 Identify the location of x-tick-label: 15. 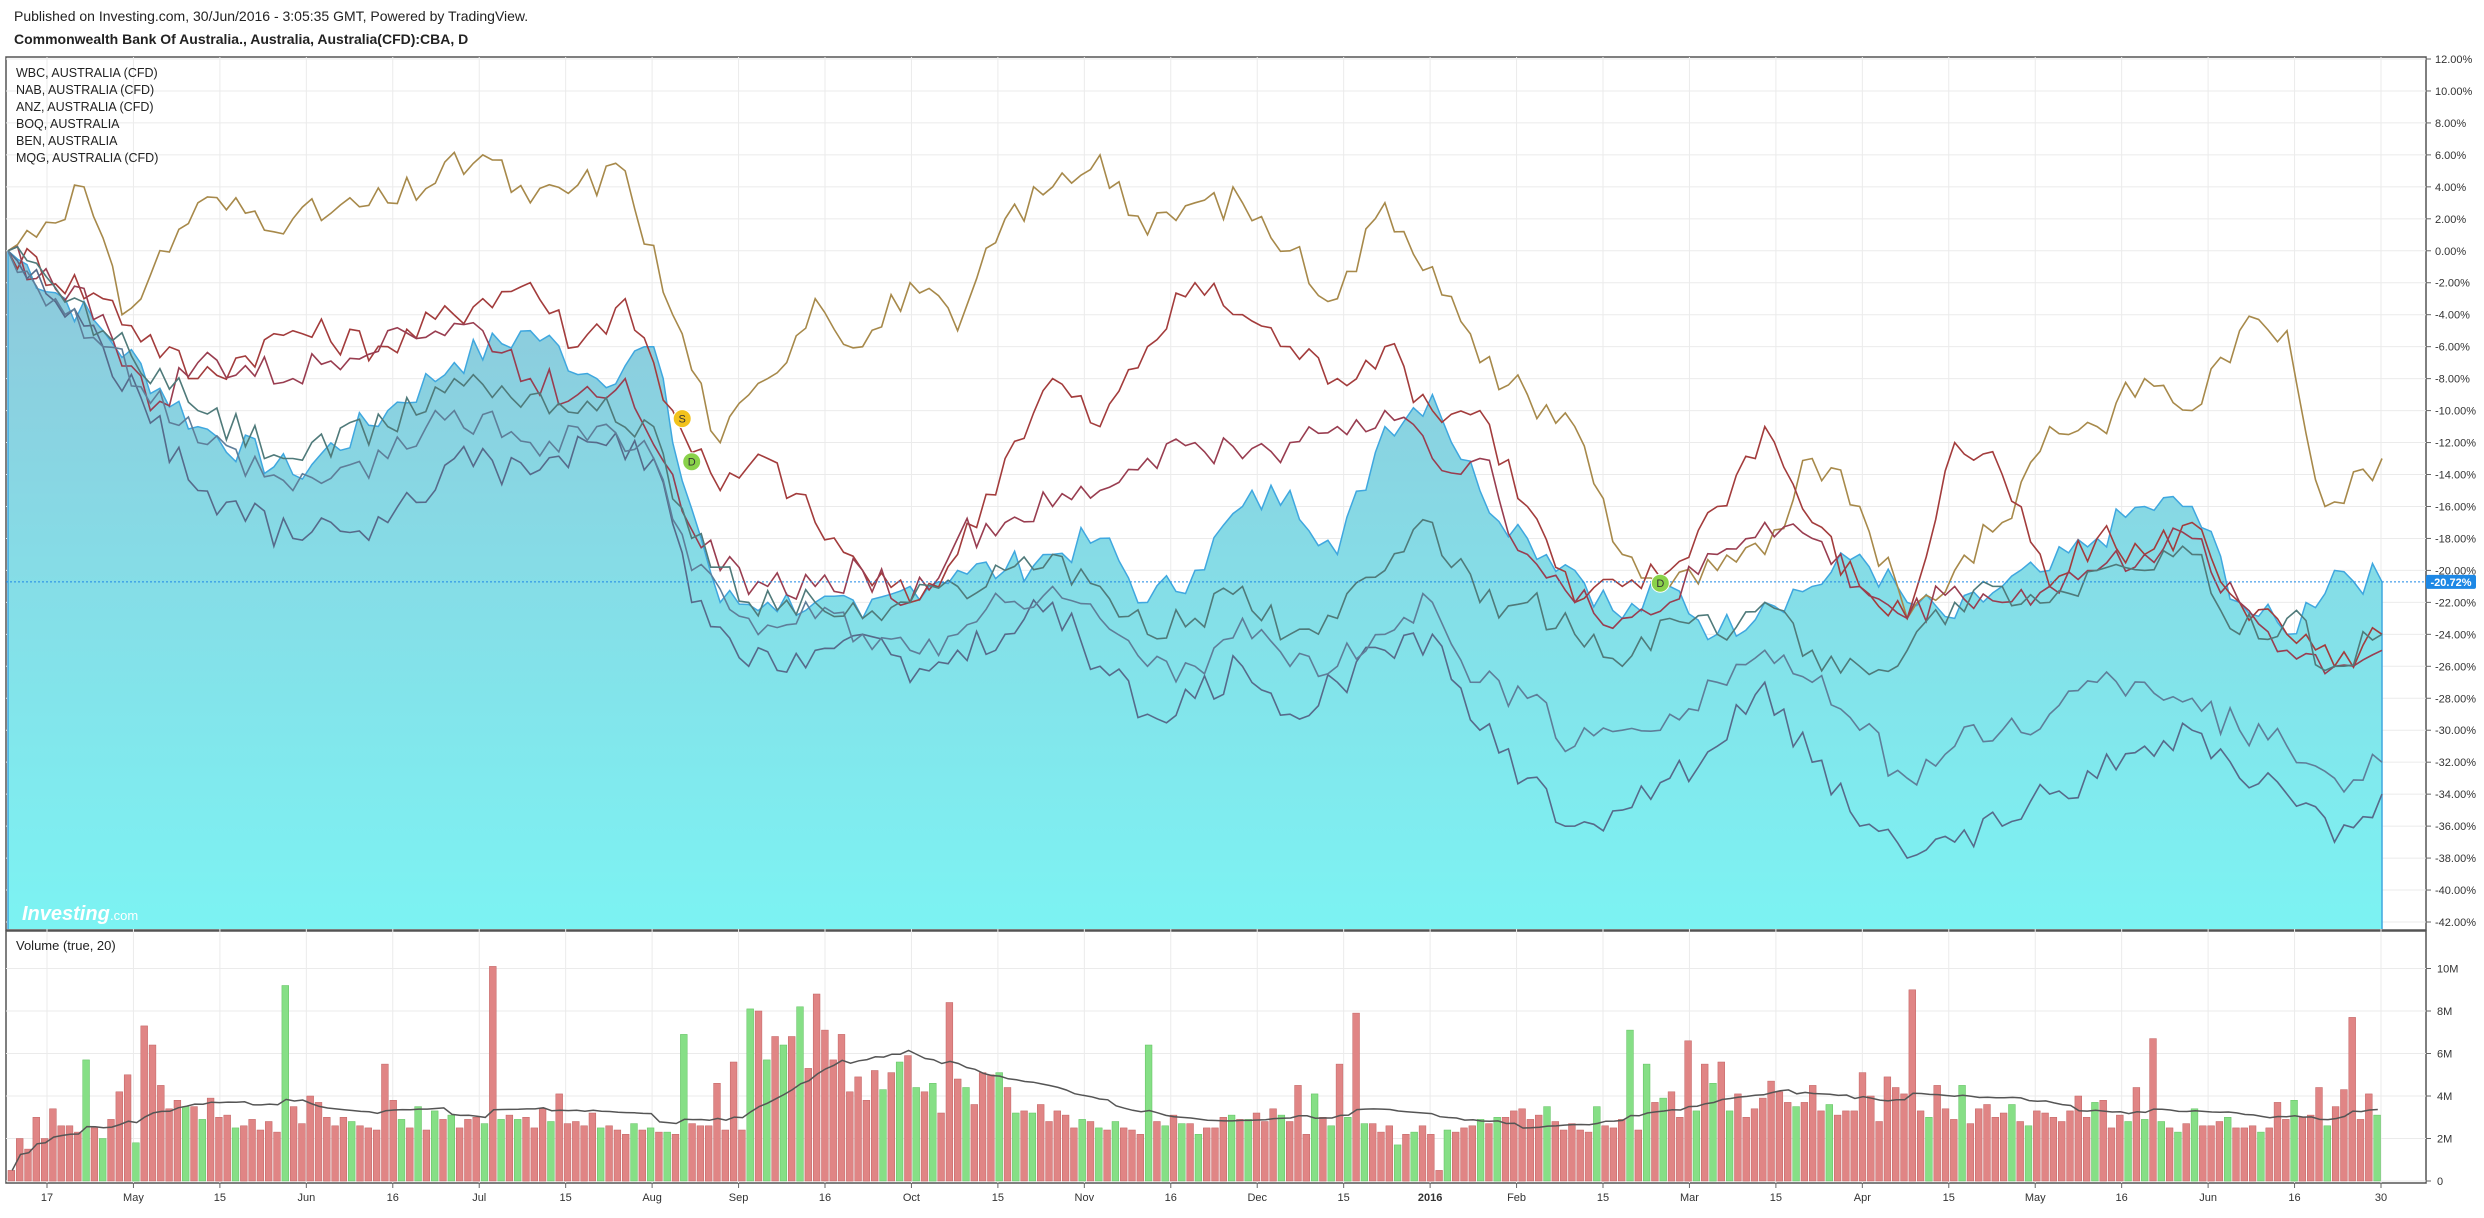
(566, 1198).